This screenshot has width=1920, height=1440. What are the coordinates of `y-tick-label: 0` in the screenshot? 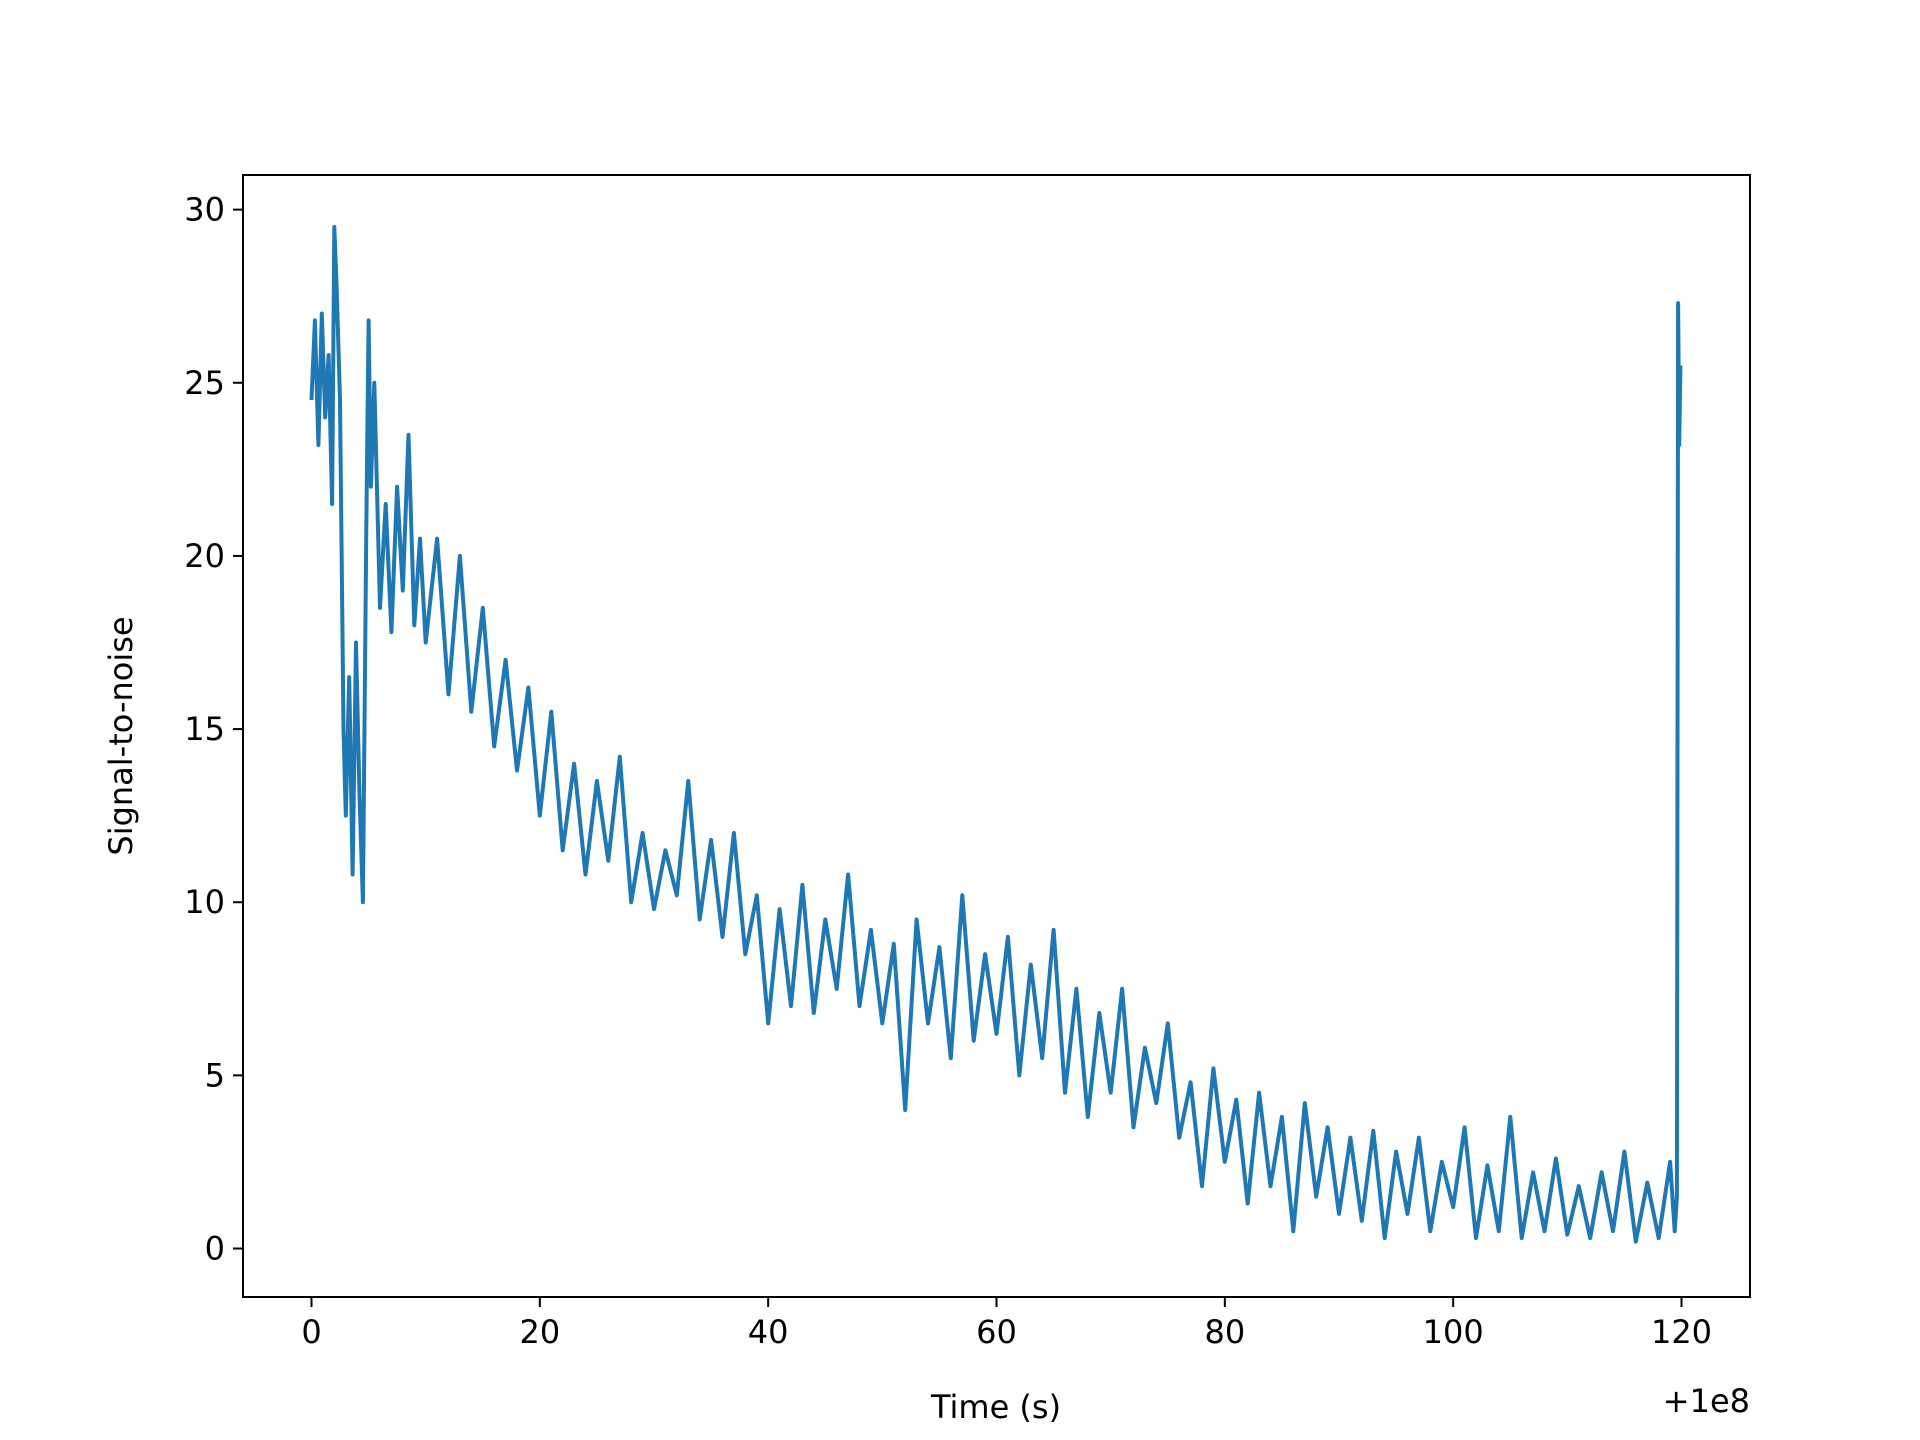 It's located at (215, 1249).